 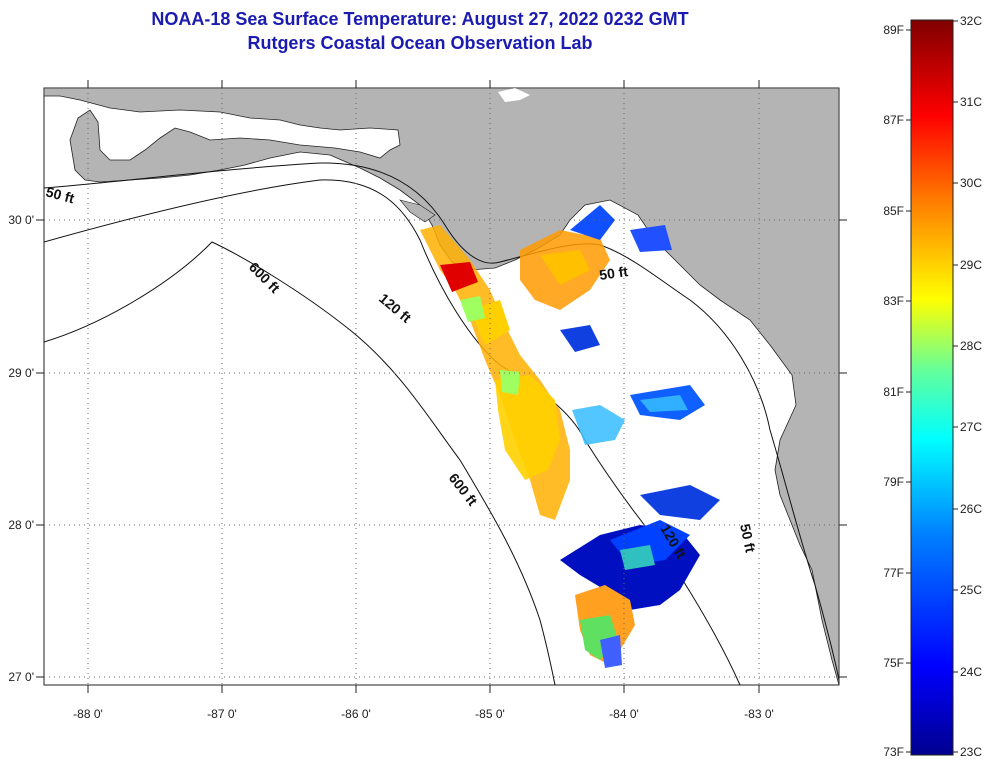 I want to click on colorbar-label-c: 23C, so click(x=971, y=752).